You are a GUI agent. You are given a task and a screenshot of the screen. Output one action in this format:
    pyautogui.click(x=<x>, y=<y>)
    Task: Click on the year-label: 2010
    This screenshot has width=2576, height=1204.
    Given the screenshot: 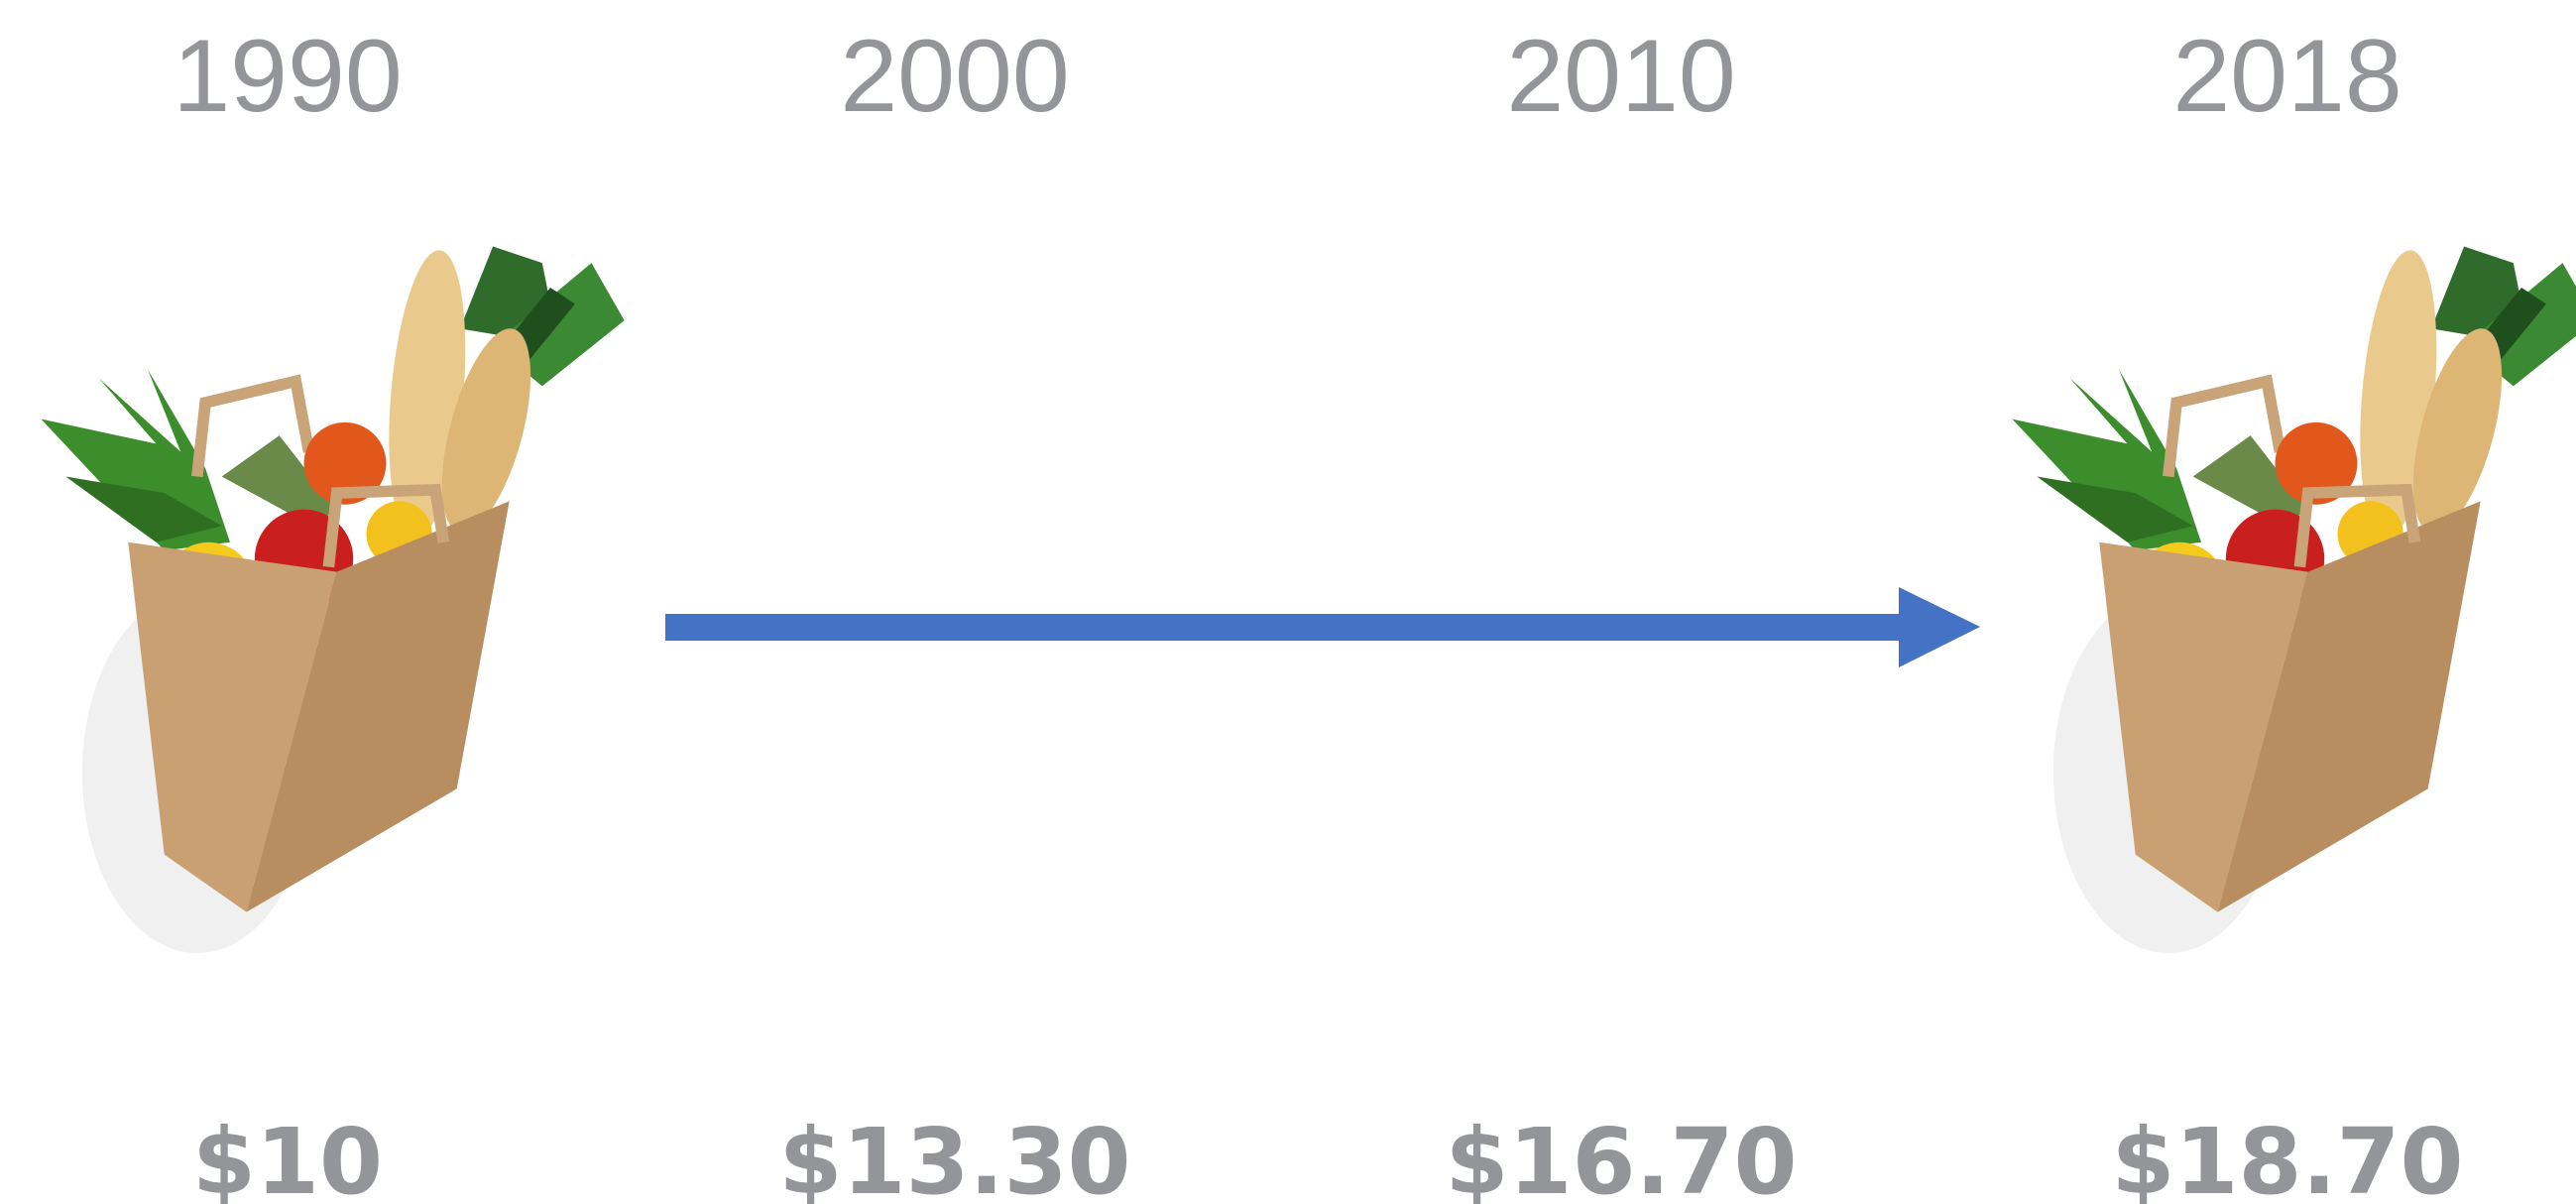 What is the action you would take?
    pyautogui.click(x=1621, y=77)
    